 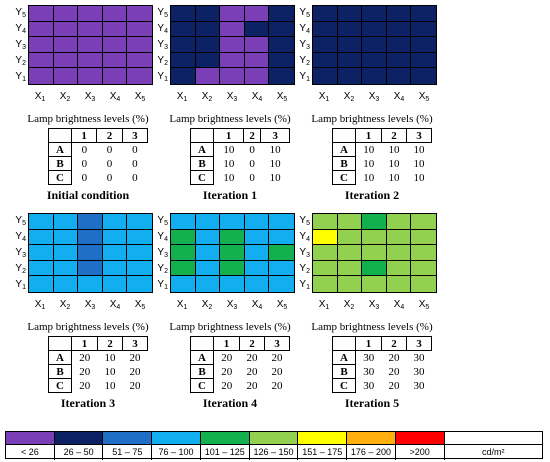 I want to click on legend-label: 101 – 125, so click(x=225, y=452).